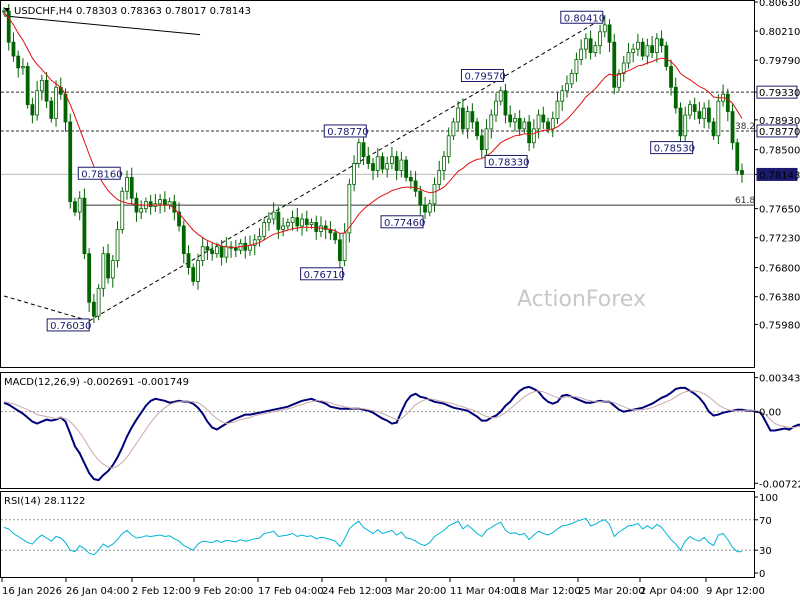  What do you see at coordinates (581, 299) in the screenshot?
I see `watermark: ActionForex` at bounding box center [581, 299].